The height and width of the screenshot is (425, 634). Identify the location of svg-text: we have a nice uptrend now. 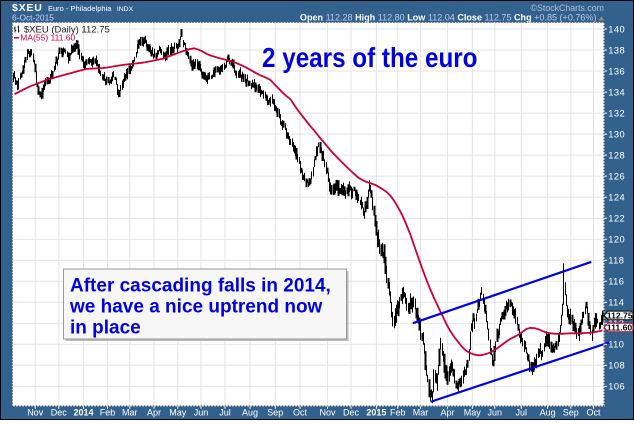
(196, 307).